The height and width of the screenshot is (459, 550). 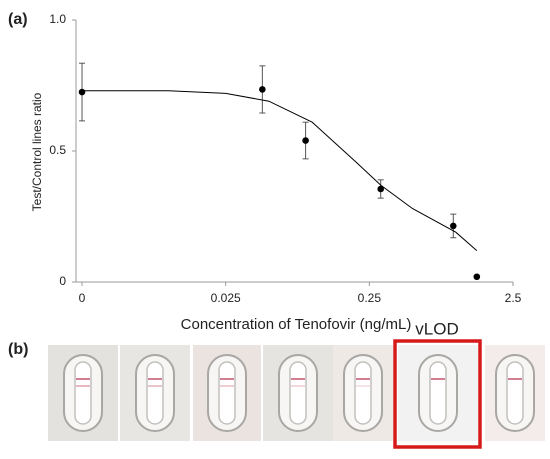 What do you see at coordinates (226, 298) in the screenshot?
I see `x-tick-label: 0.025` at bounding box center [226, 298].